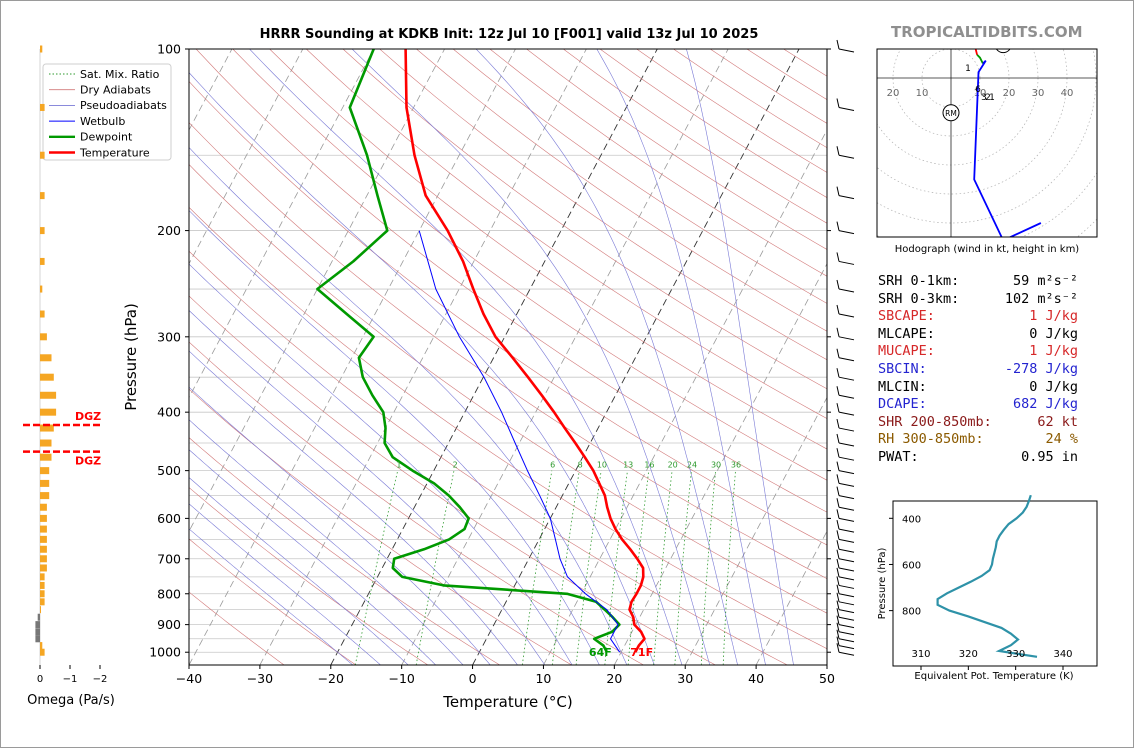  What do you see at coordinates (882, 584) in the screenshot?
I see `theta-e-y-axis-label: Pressure (hPa)` at bounding box center [882, 584].